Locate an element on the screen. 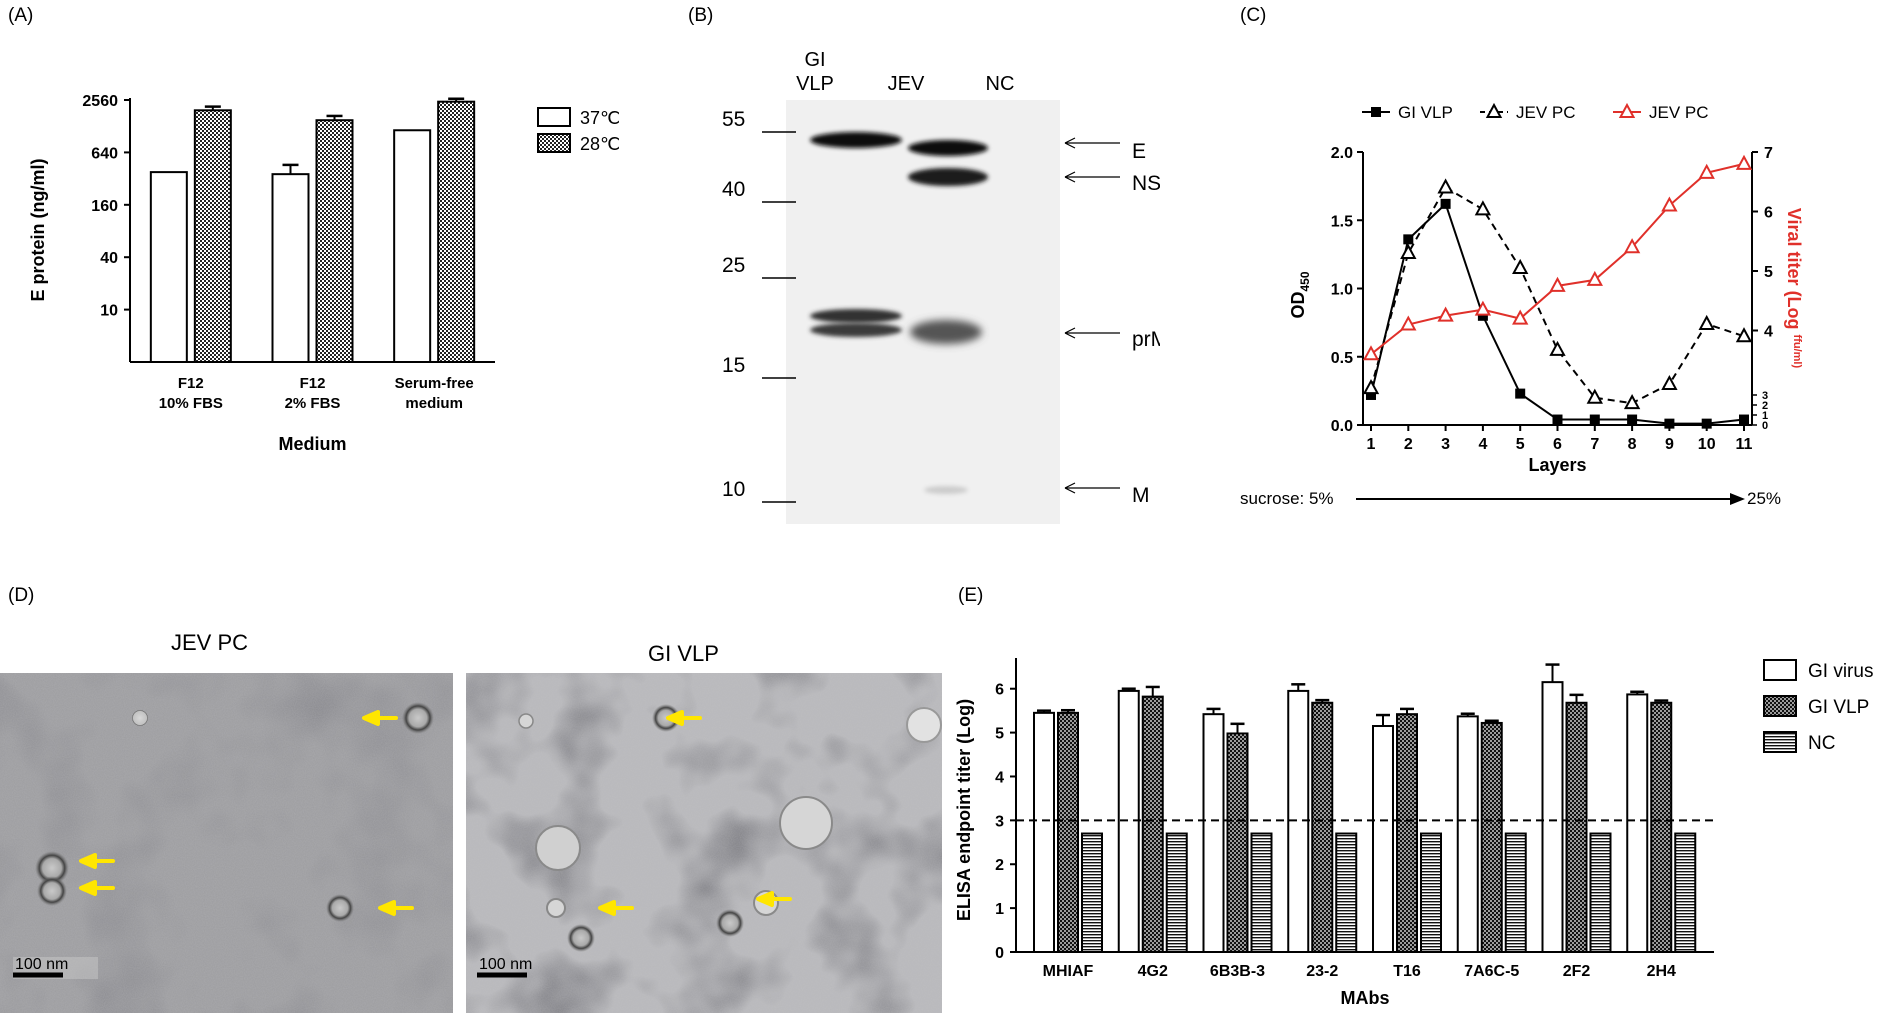 This screenshot has height=1020, width=1900. c-x-tick-label: 7 is located at coordinates (1594, 444).